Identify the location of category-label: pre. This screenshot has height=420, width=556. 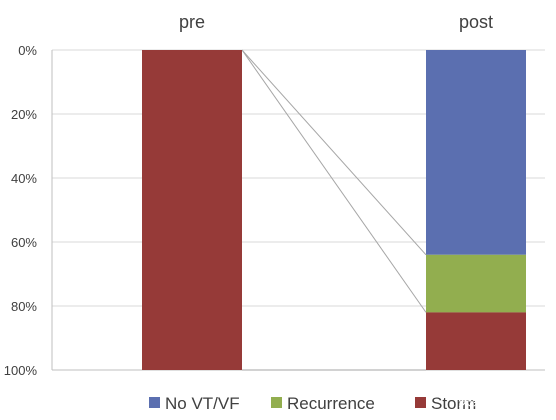
(192, 22).